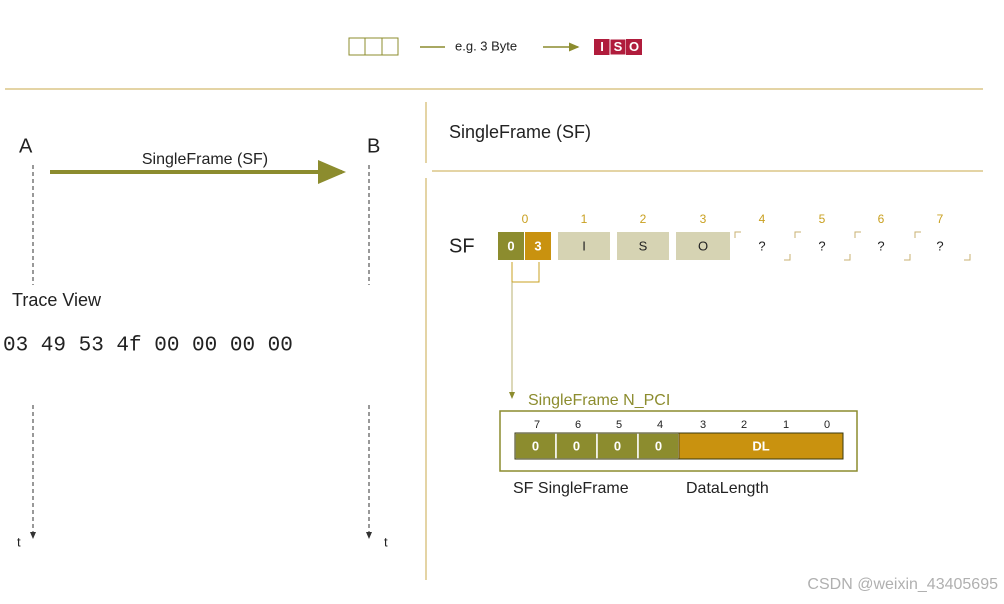 The width and height of the screenshot is (1004, 604). I want to click on bit-index: 7, so click(537, 425).